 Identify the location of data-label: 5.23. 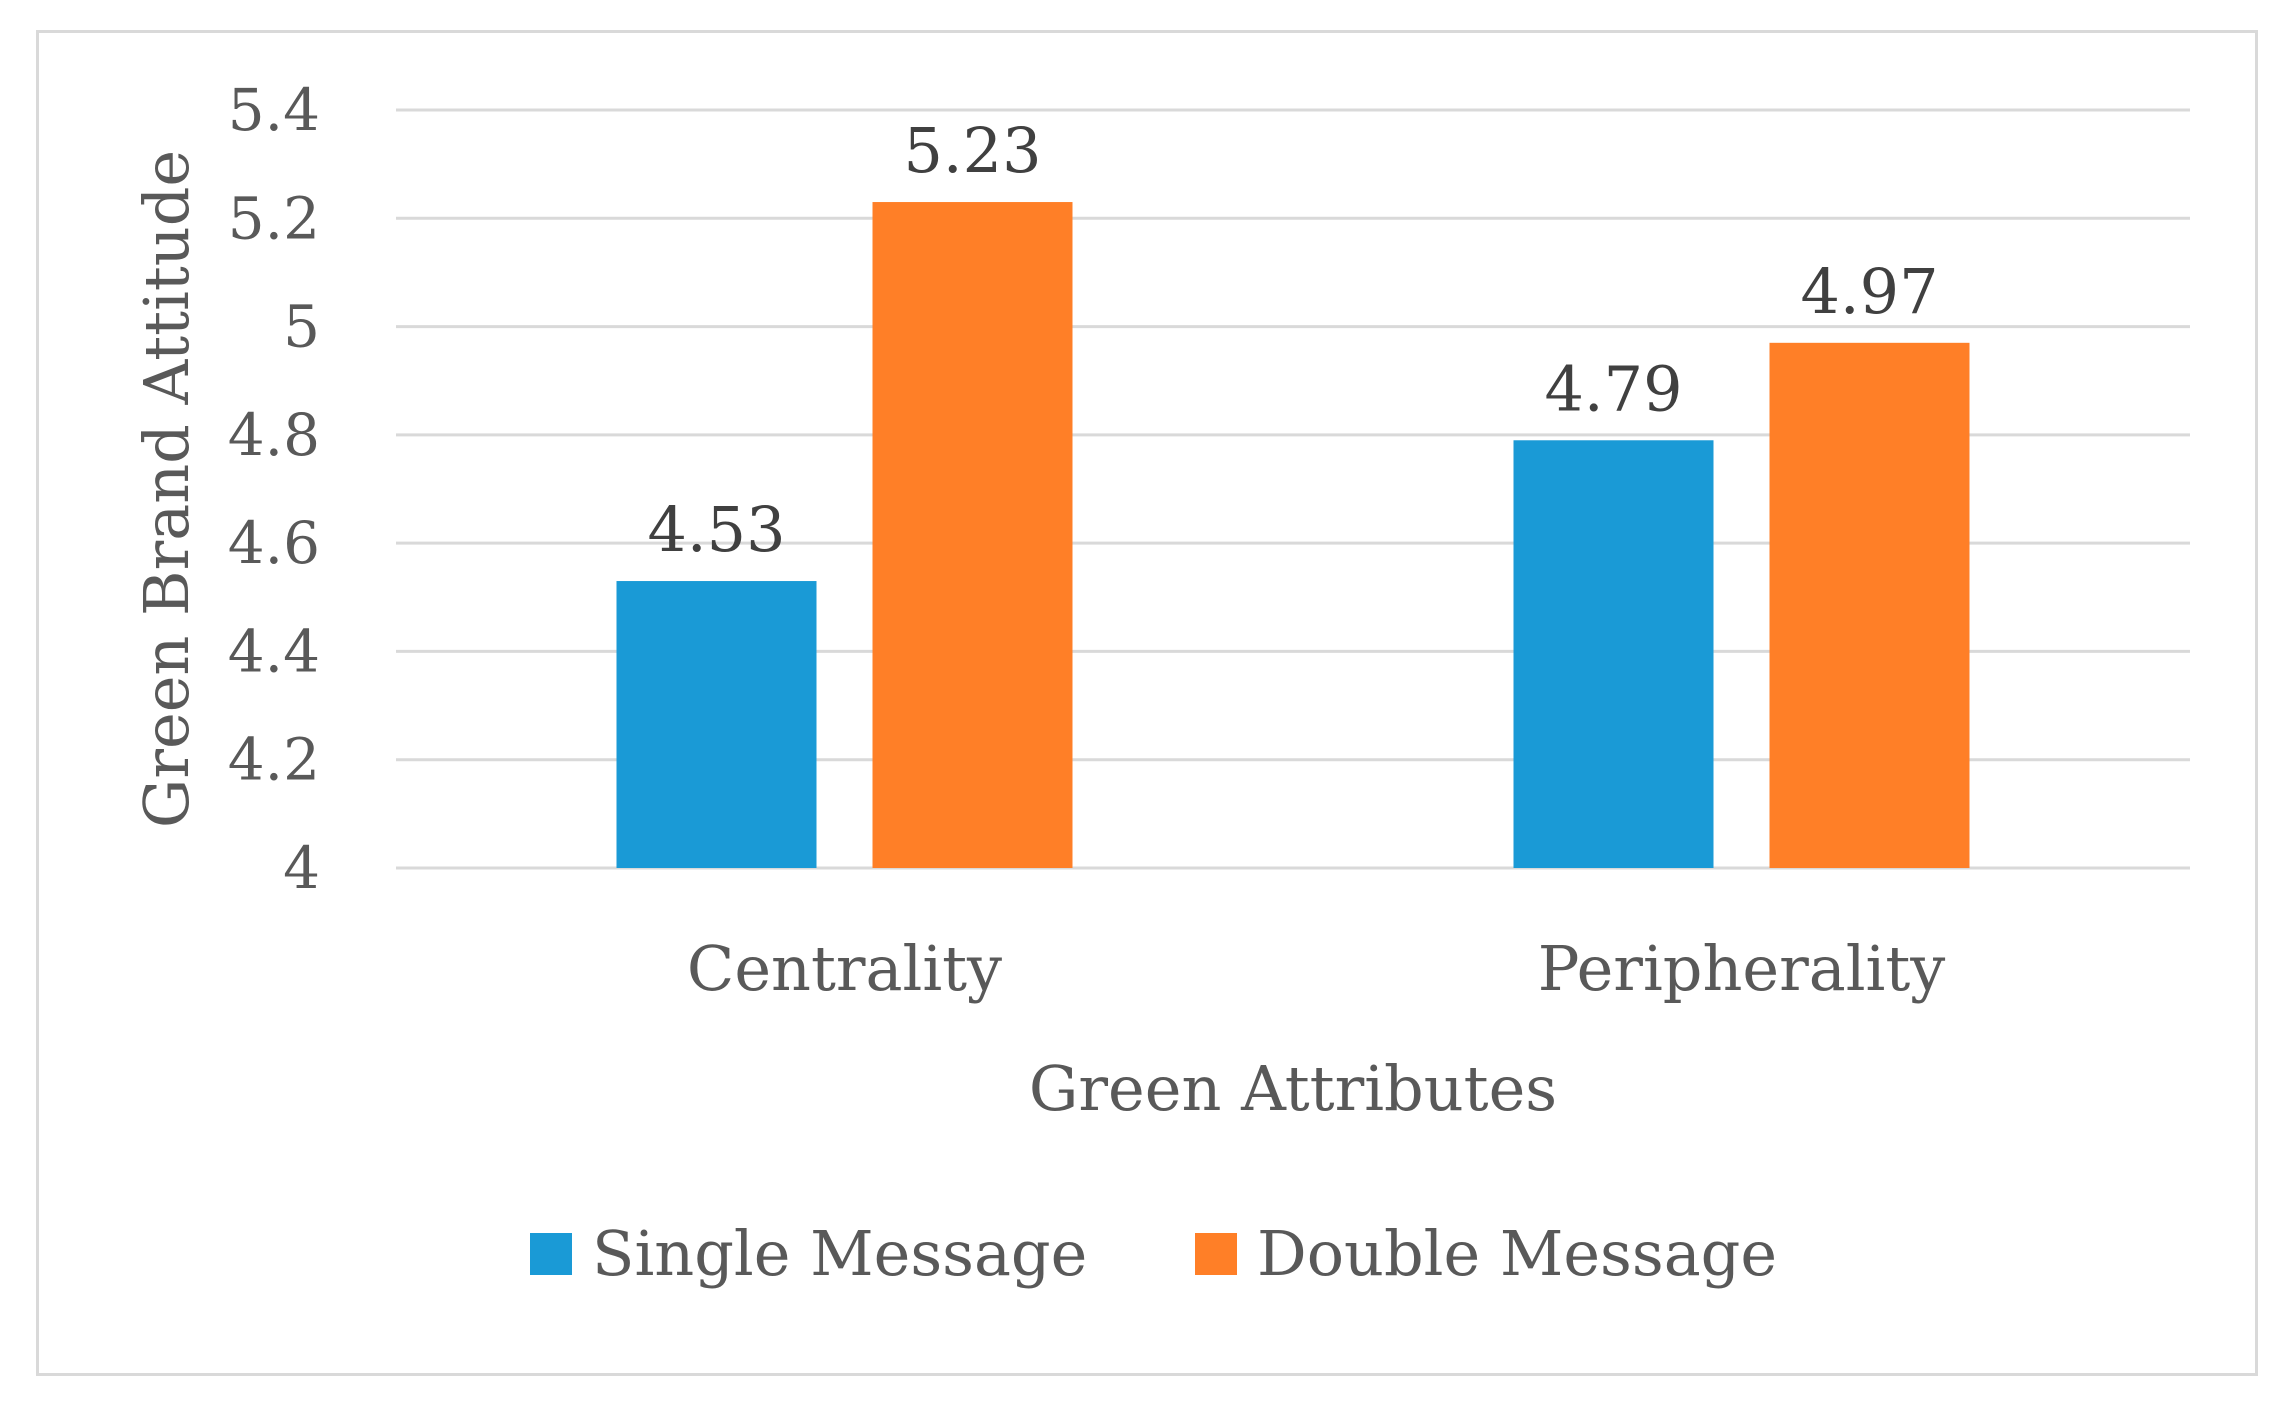
(972, 150).